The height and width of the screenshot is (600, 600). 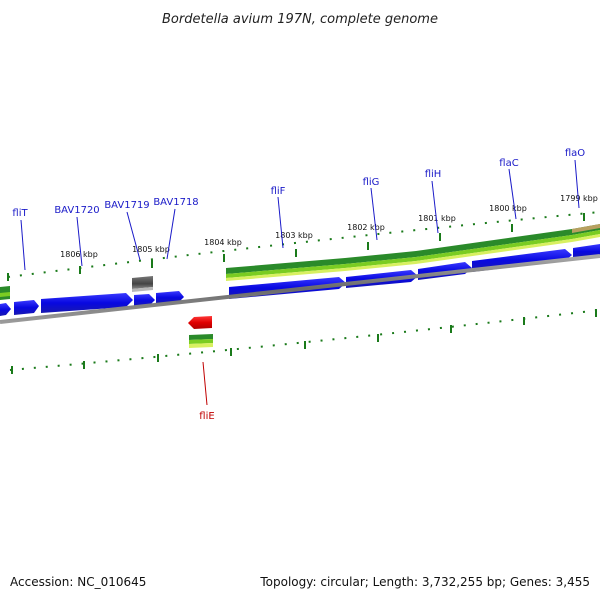 I want to click on gene-label-BAV1719: BAV1719, so click(x=126, y=205).